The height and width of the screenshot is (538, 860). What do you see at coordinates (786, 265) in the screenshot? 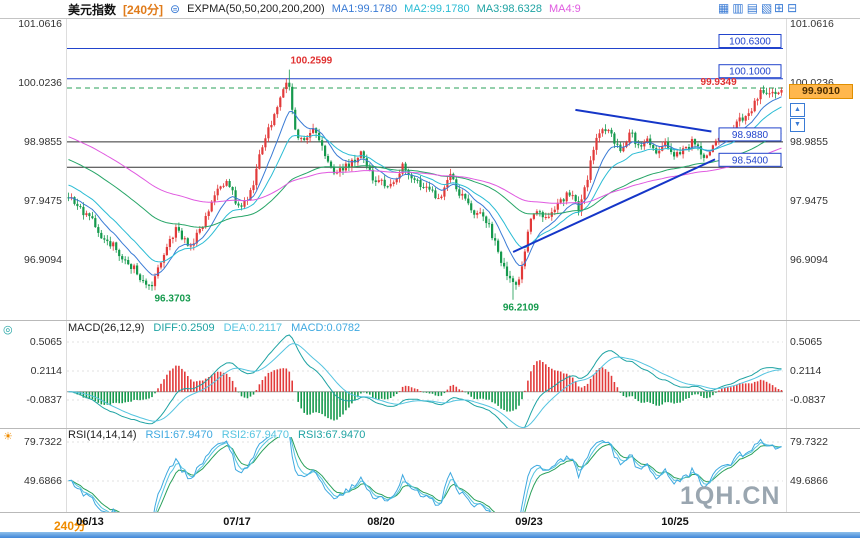
I see `right-axis-border` at bounding box center [786, 265].